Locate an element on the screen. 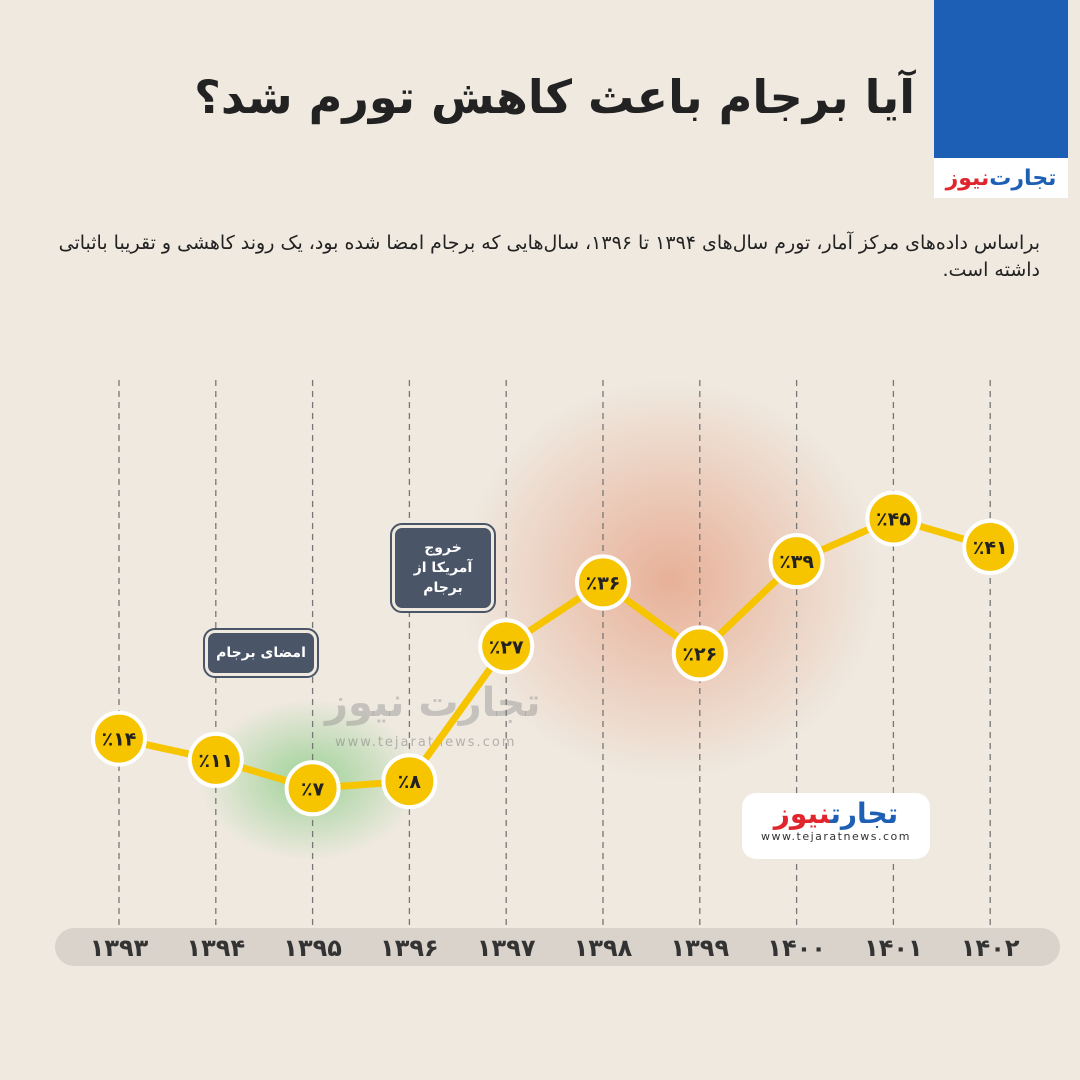 The height and width of the screenshot is (1080, 1080). x-tick-label: ۱۳۹۸ is located at coordinates (603, 948).